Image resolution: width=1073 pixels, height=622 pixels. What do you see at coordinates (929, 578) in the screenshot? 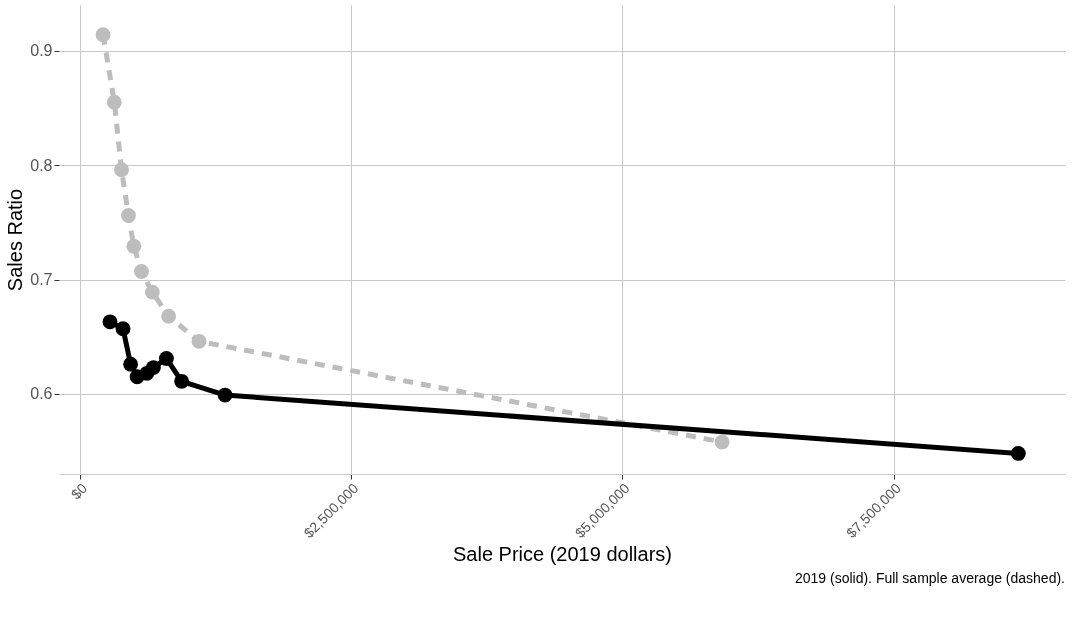
I see `text: 2019 (solid). Full sample average (dashed).` at bounding box center [929, 578].